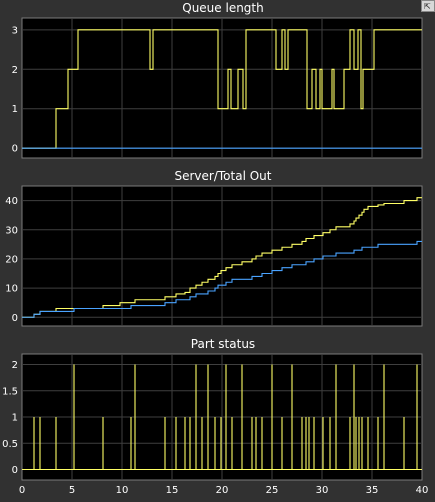 This screenshot has width=435, height=502. Describe the element at coordinates (11, 201) in the screenshot. I see `y-tick-label: 40` at that location.